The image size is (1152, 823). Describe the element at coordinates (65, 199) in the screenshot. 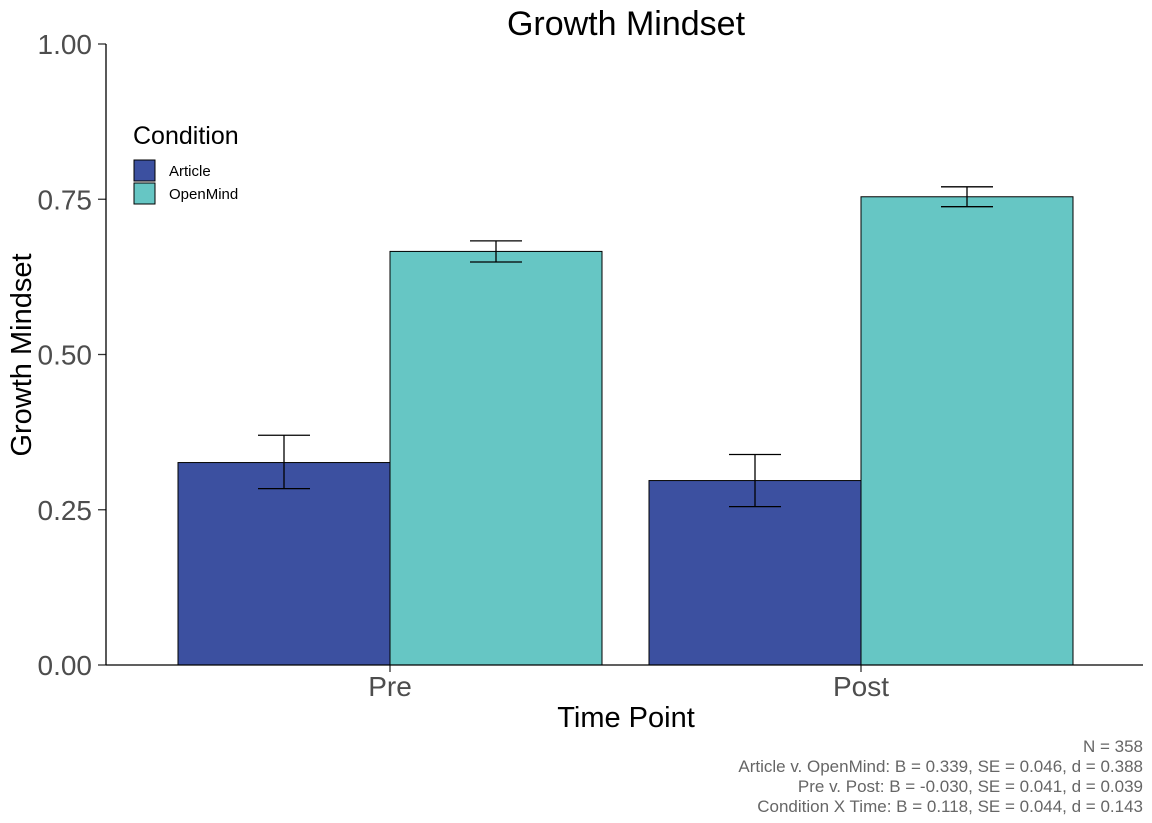

I see `y-tick-label: 0.75` at that location.